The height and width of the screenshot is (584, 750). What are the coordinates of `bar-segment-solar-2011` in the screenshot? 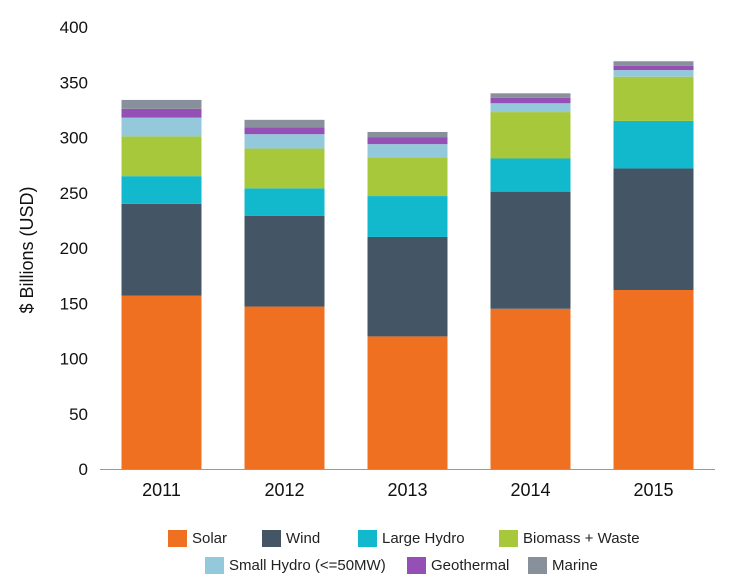 It's located at (161, 382).